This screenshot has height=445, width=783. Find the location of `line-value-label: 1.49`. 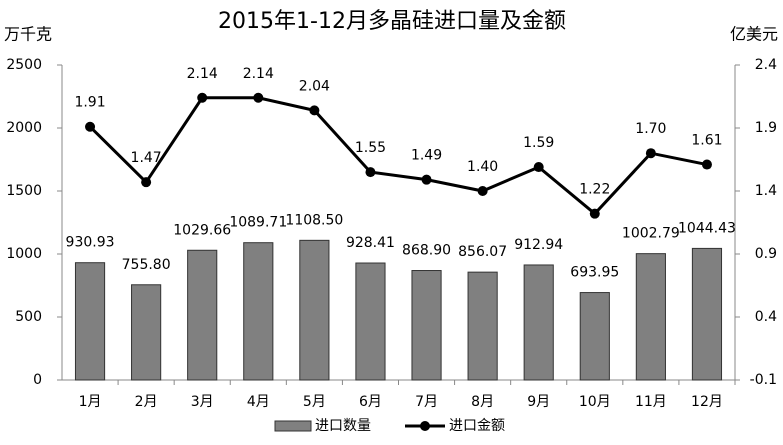

line-value-label: 1.49 is located at coordinates (426, 156).